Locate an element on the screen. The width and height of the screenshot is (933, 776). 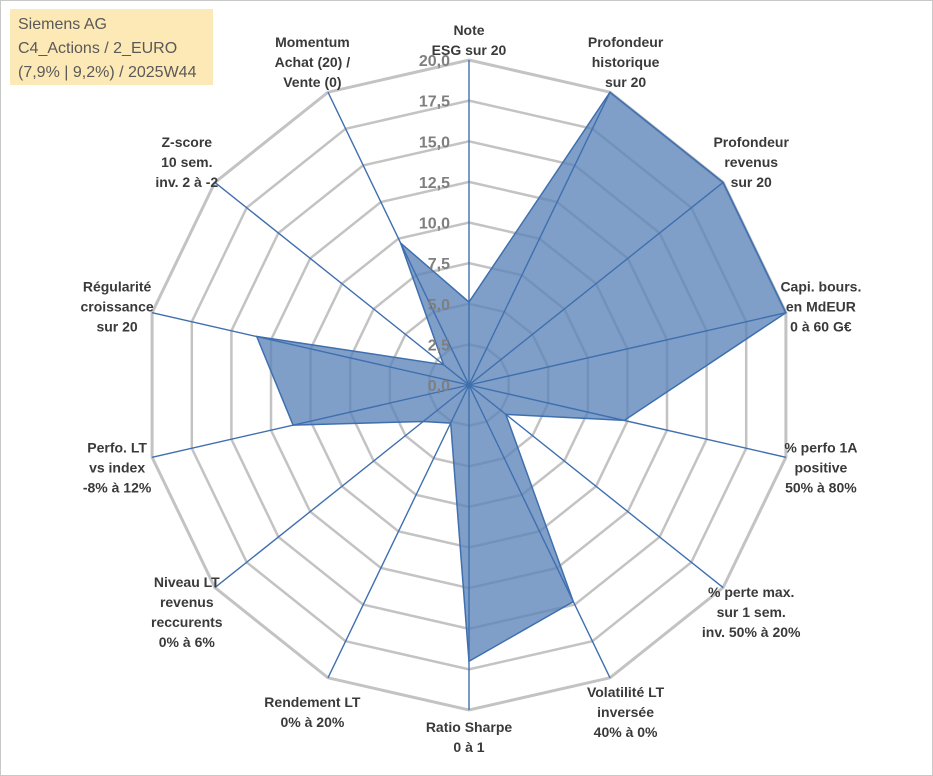
axis-label: % perfo 1A positive 50% à 80% is located at coordinates (820, 467).